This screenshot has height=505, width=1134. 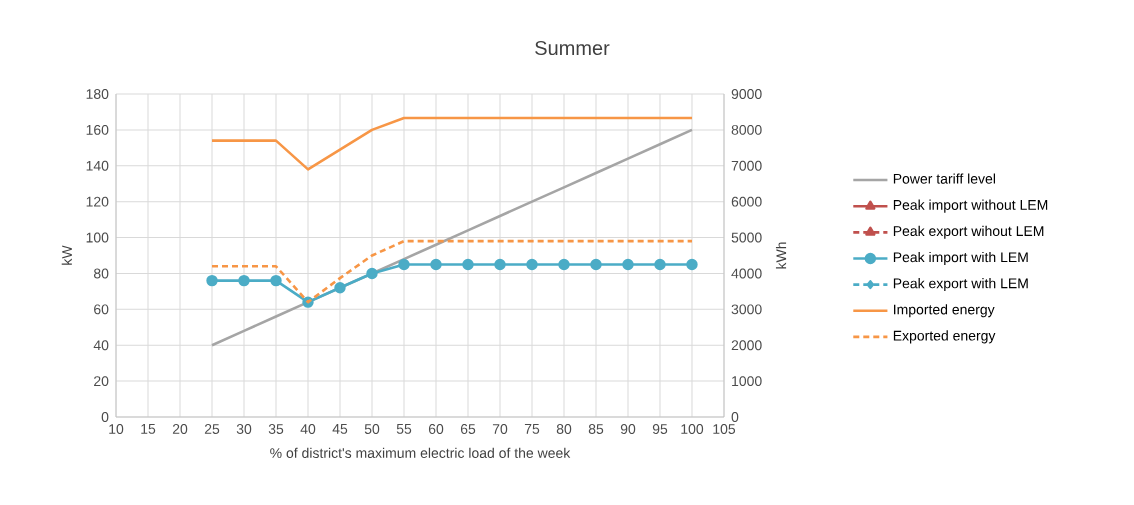 What do you see at coordinates (101, 381) in the screenshot?
I see `y-tick-label: 20` at bounding box center [101, 381].